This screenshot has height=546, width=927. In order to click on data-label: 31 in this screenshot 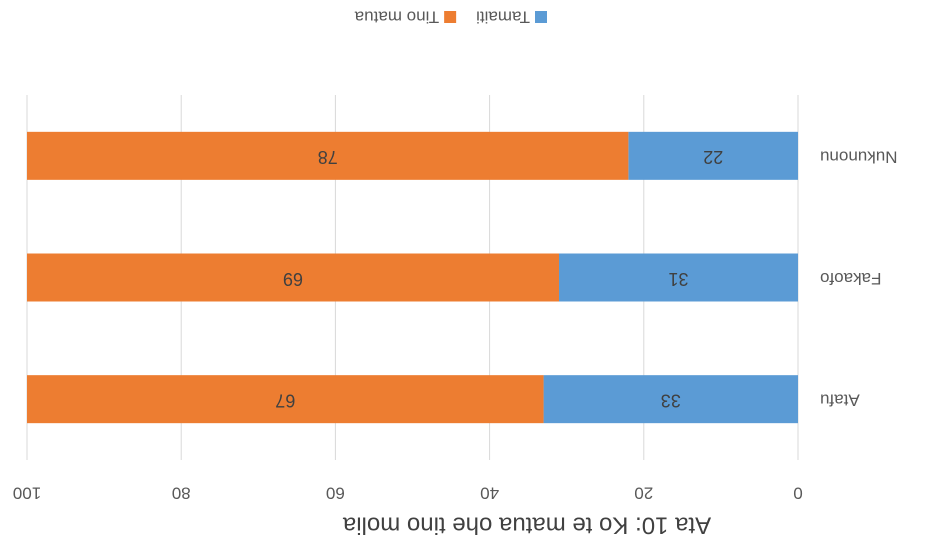, I will do `click(678, 279)`.